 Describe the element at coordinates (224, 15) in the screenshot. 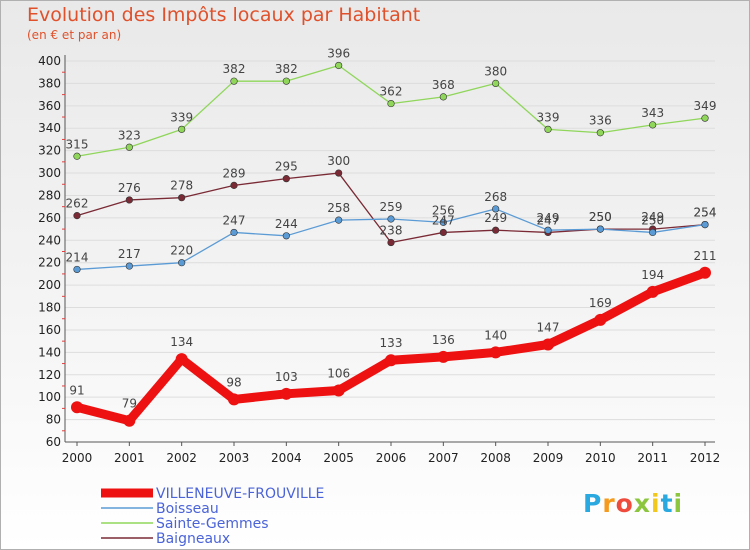

I see `chart-title: Evolution des Impôts locaux par Habitant` at that location.